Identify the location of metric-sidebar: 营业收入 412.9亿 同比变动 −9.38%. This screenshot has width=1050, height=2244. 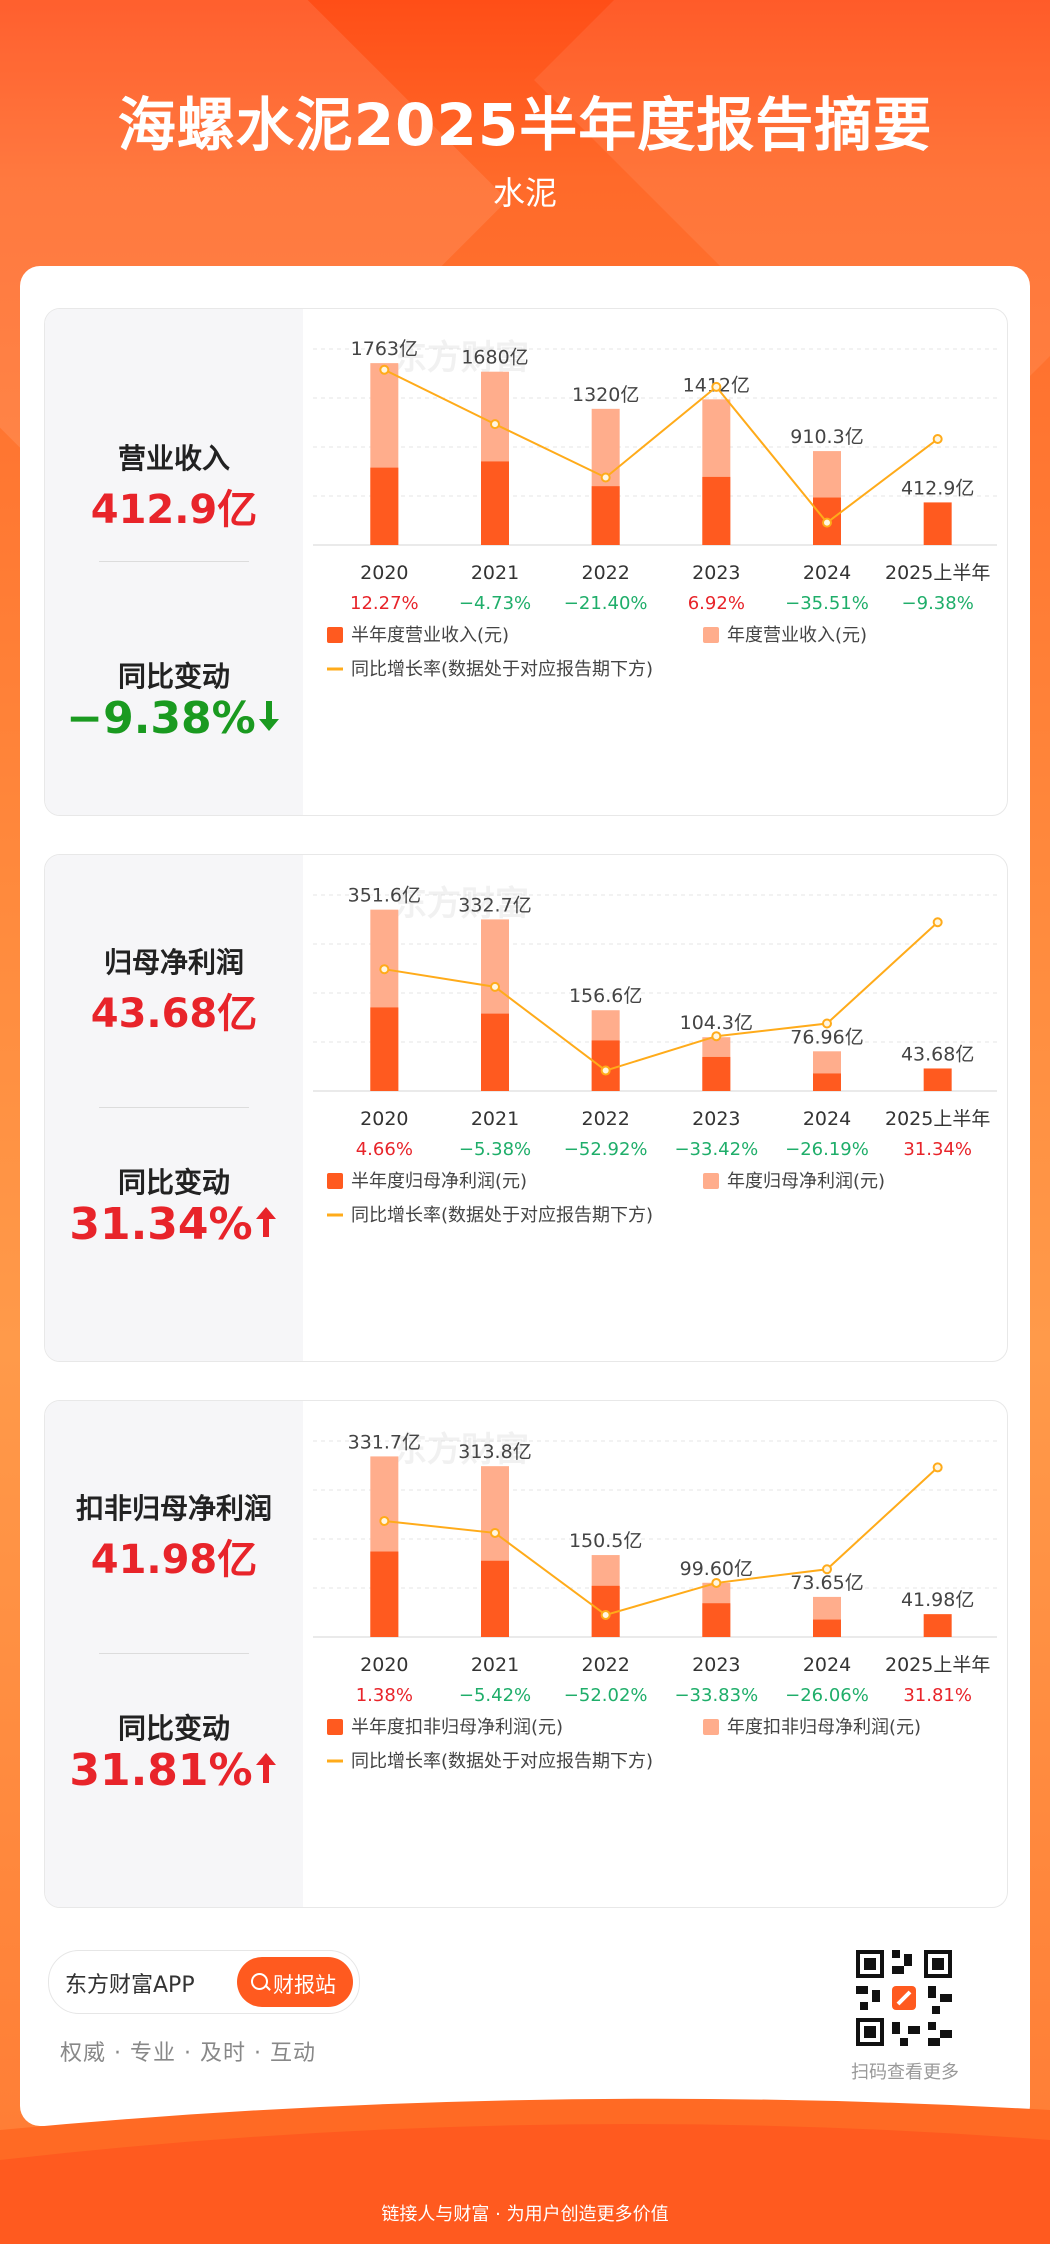
(174, 562).